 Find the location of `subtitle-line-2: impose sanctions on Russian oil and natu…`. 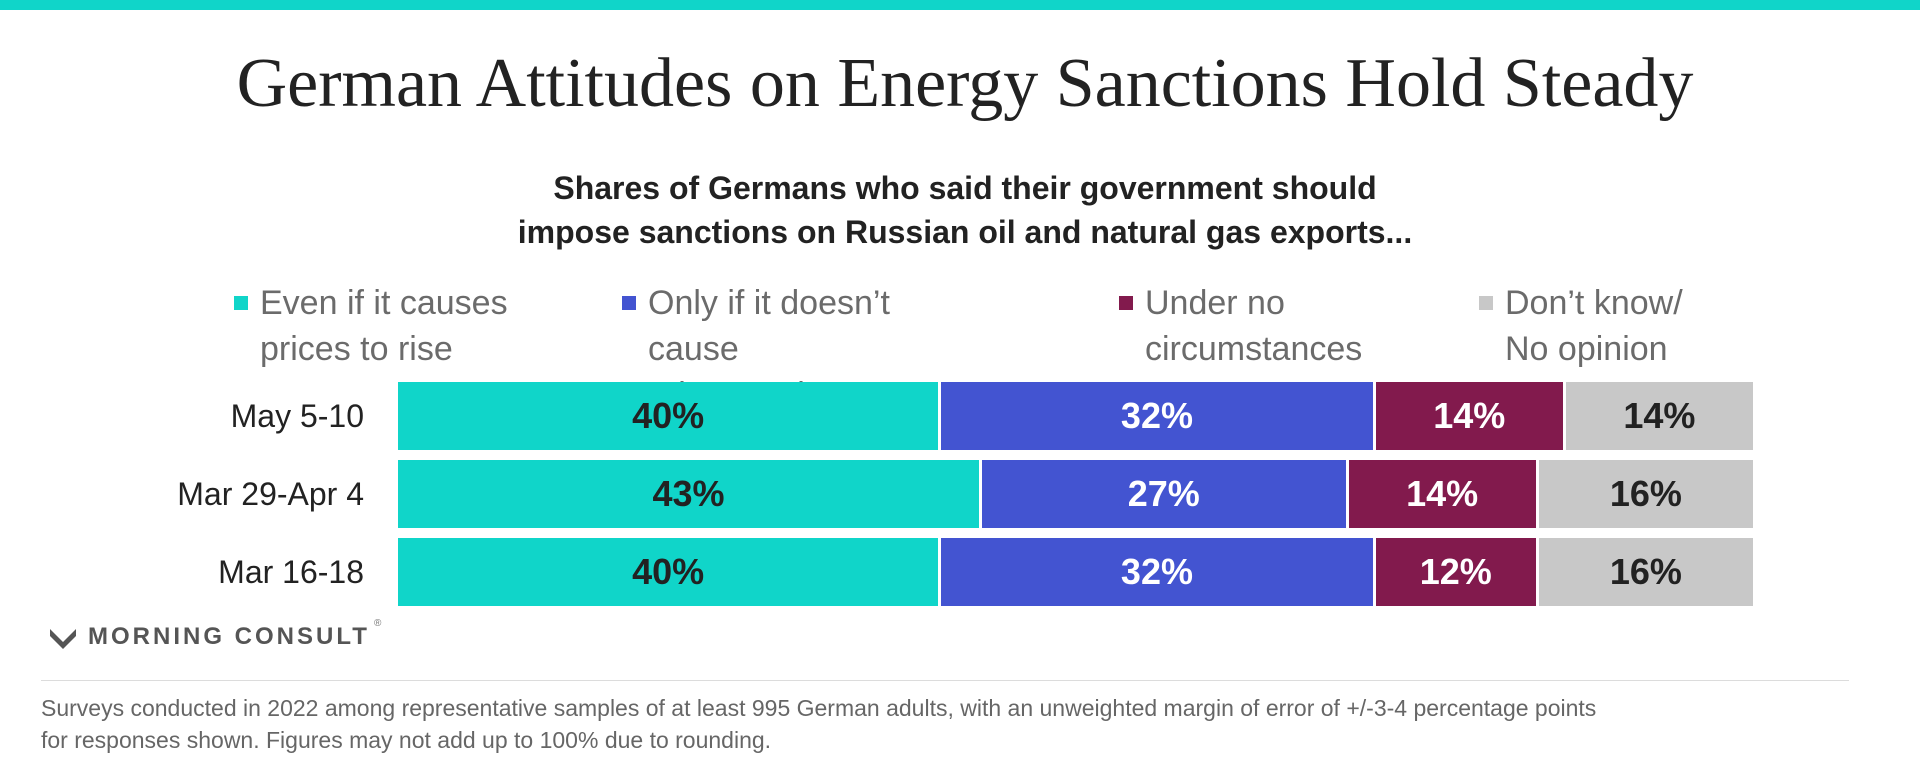

subtitle-line-2: impose sanctions on Russian oil and natu… is located at coordinates (965, 232).